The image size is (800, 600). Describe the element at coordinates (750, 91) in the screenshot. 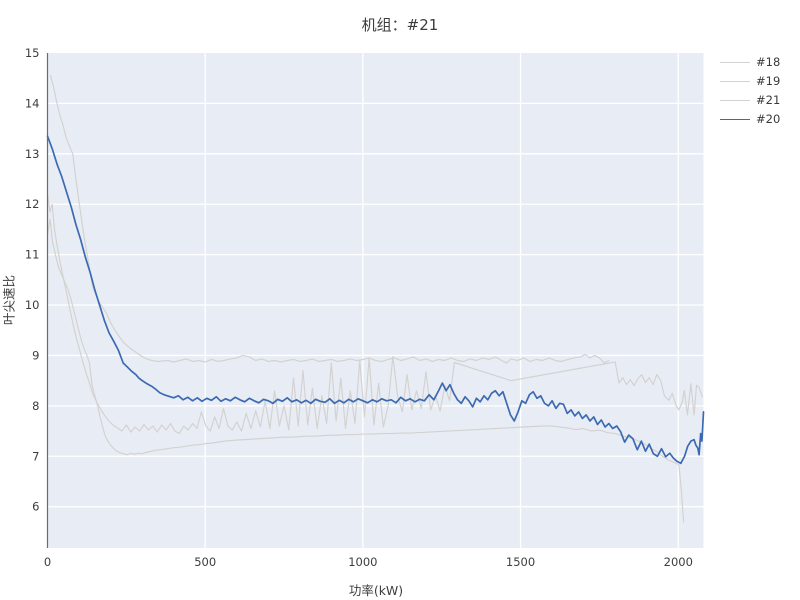

I see `legend: #18 #19 #21 #20` at that location.